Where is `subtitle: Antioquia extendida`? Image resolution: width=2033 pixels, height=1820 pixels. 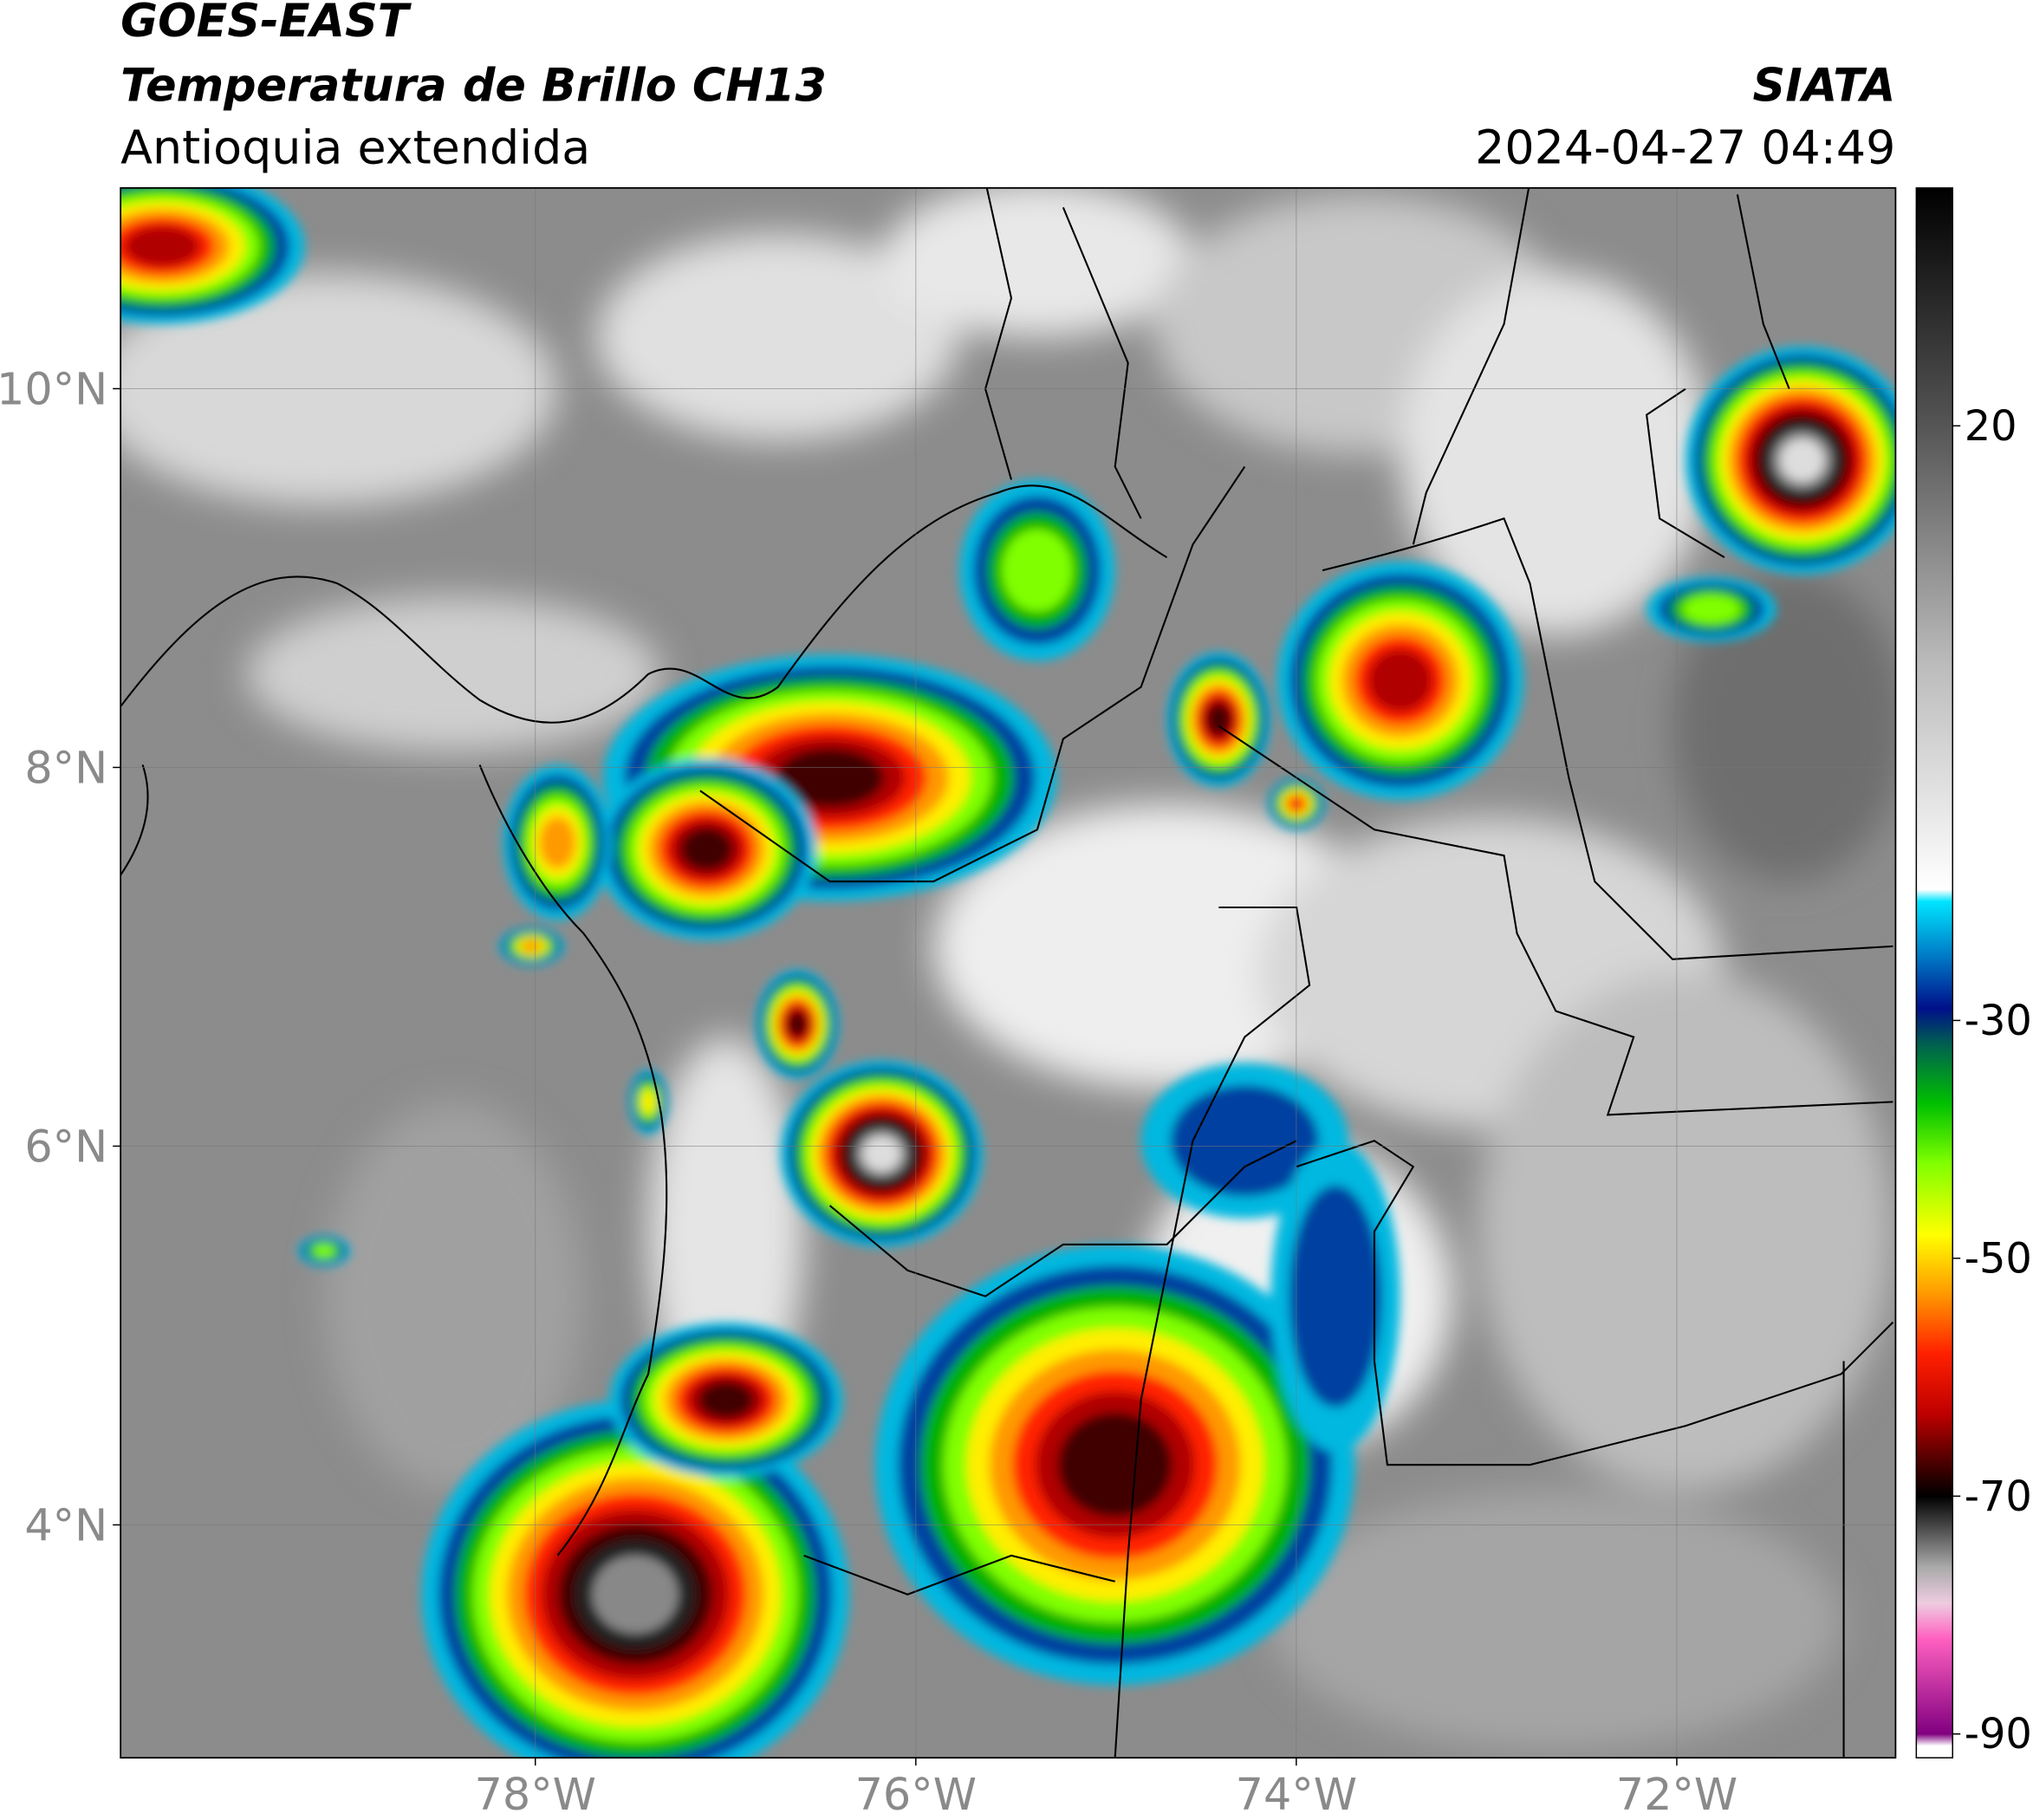 subtitle: Antioquia extendida is located at coordinates (355, 147).